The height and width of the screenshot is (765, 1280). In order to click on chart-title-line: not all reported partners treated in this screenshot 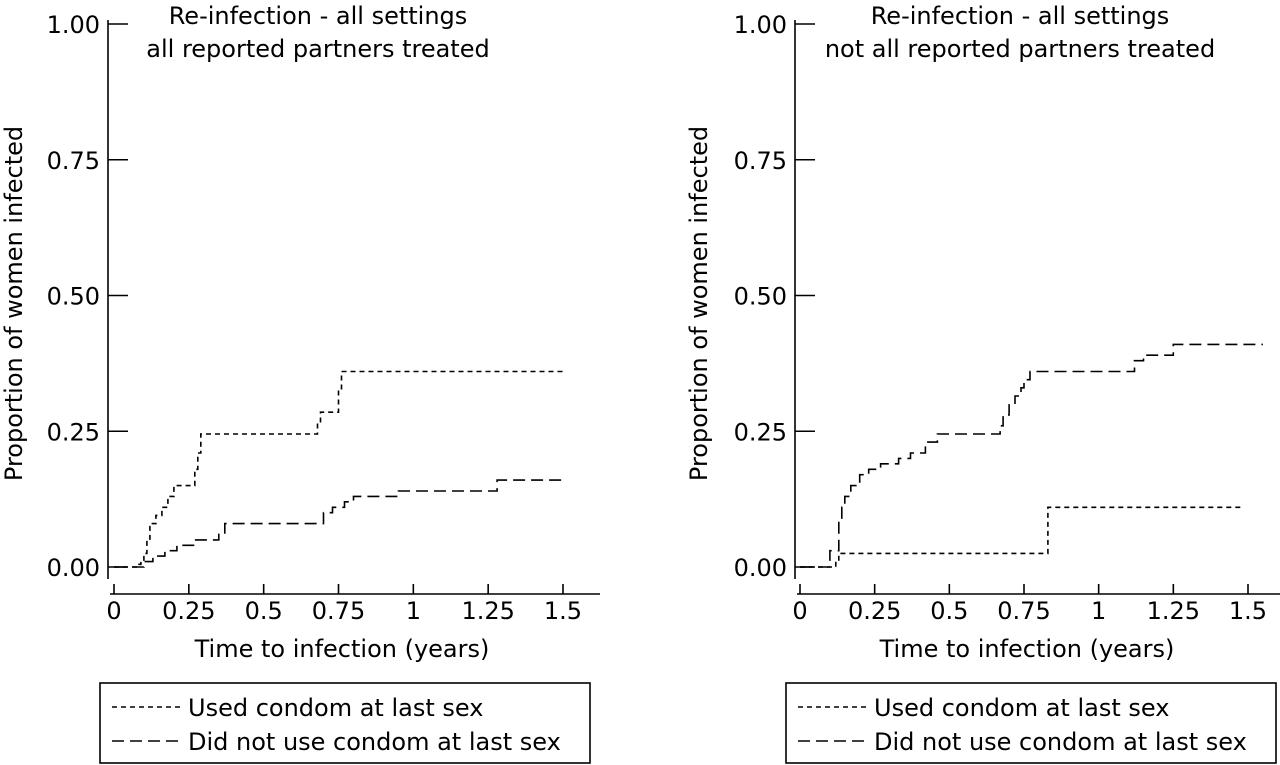, I will do `click(1020, 49)`.